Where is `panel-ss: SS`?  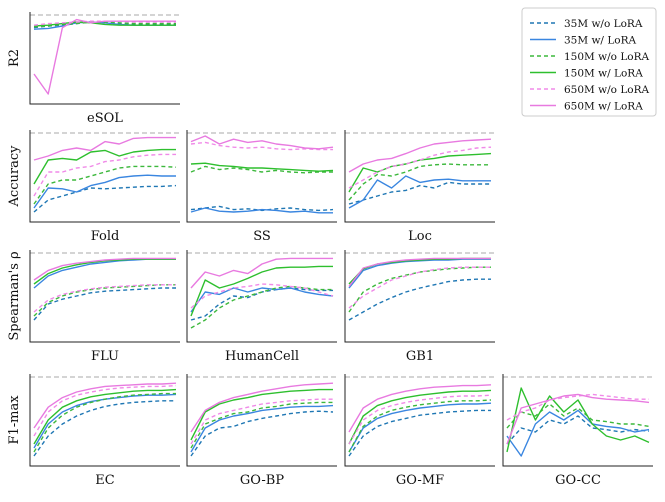 panel-ss: SS is located at coordinates (261, 187).